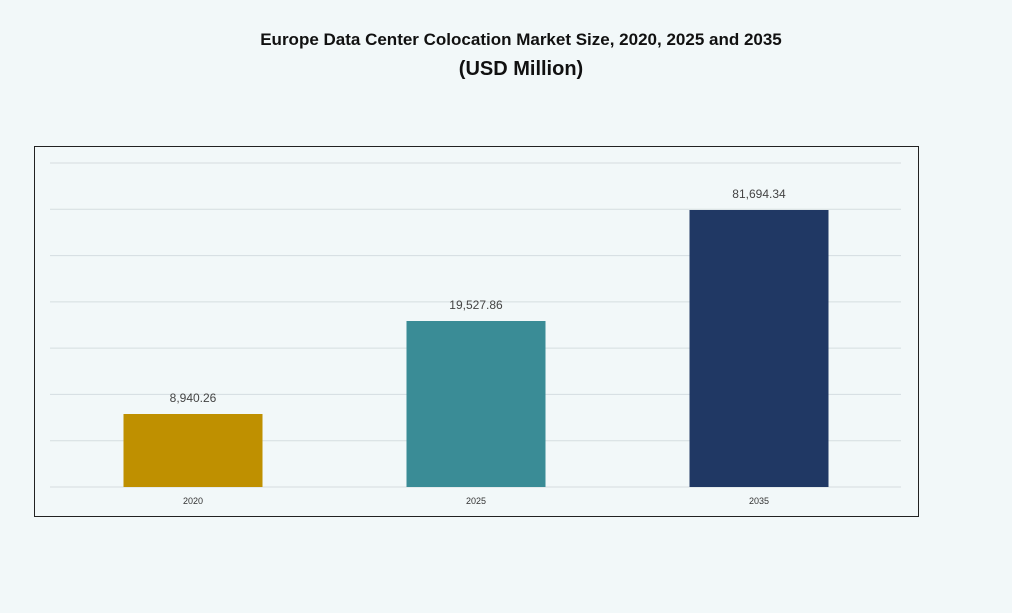 This screenshot has width=1012, height=613. What do you see at coordinates (193, 450) in the screenshot?
I see `bar-2020` at bounding box center [193, 450].